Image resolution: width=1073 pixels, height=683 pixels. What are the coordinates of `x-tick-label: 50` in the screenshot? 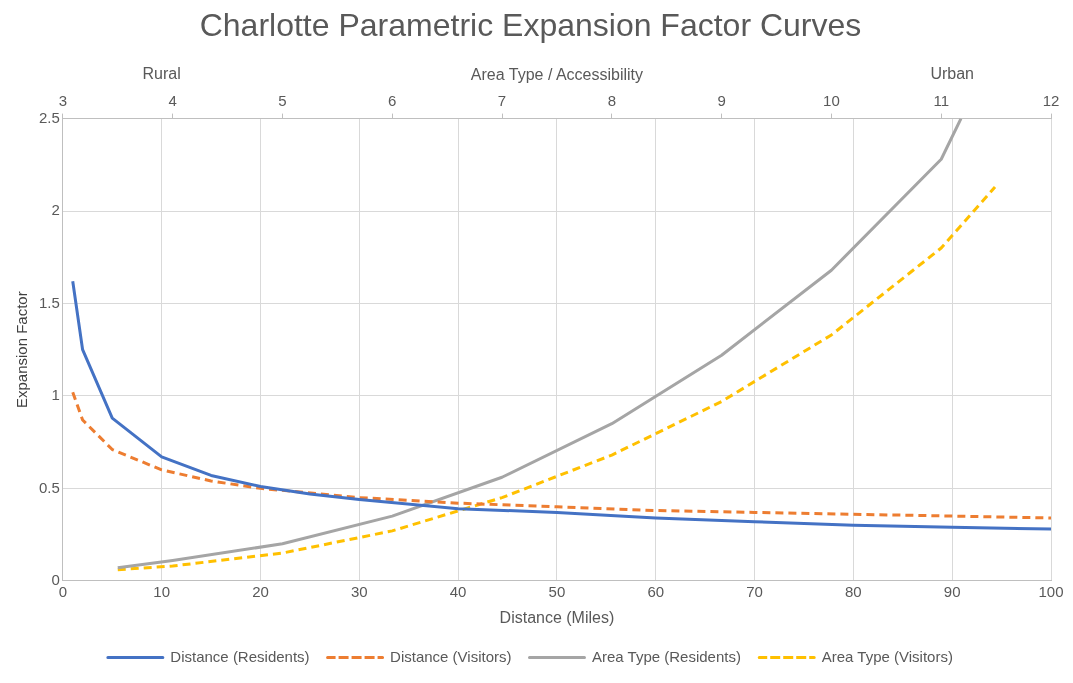 It's located at (557, 591).